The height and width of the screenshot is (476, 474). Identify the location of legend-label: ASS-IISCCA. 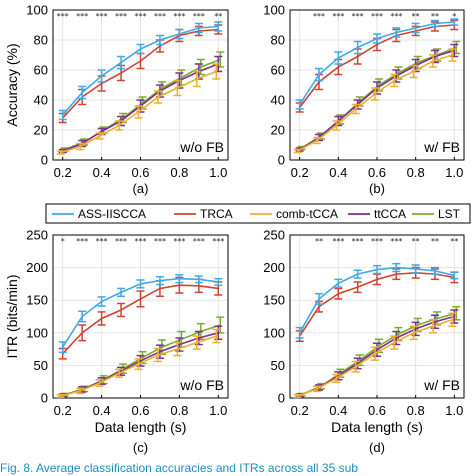
(112, 214).